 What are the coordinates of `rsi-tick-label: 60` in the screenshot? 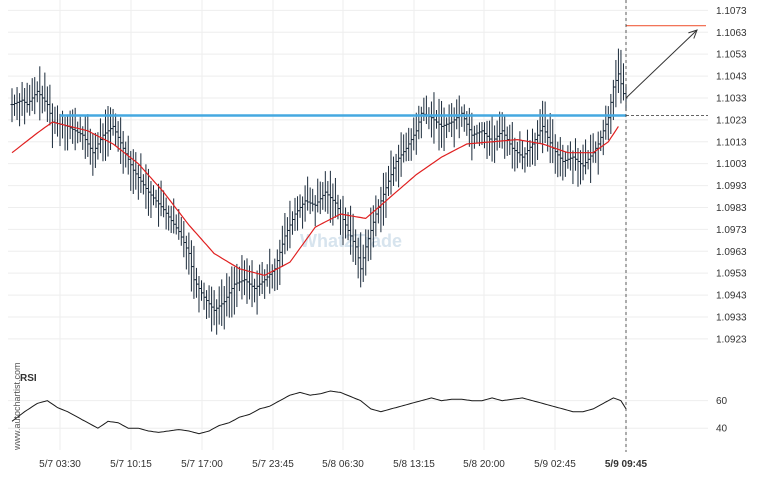 It's located at (722, 401).